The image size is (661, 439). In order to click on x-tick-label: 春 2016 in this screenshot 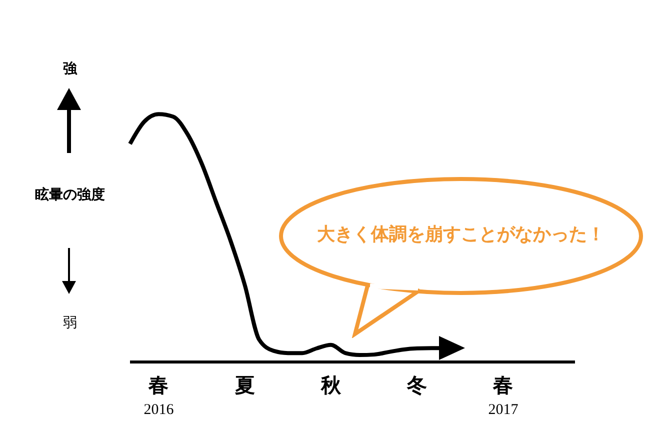, I will do `click(159, 396)`.